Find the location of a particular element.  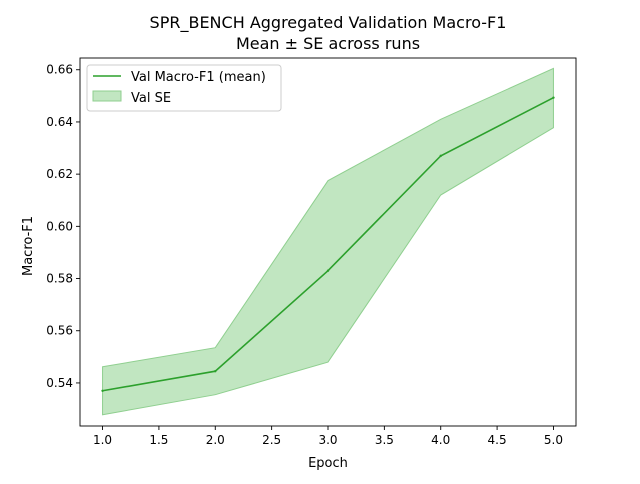

x-tick-label: 3.0 is located at coordinates (327, 440).